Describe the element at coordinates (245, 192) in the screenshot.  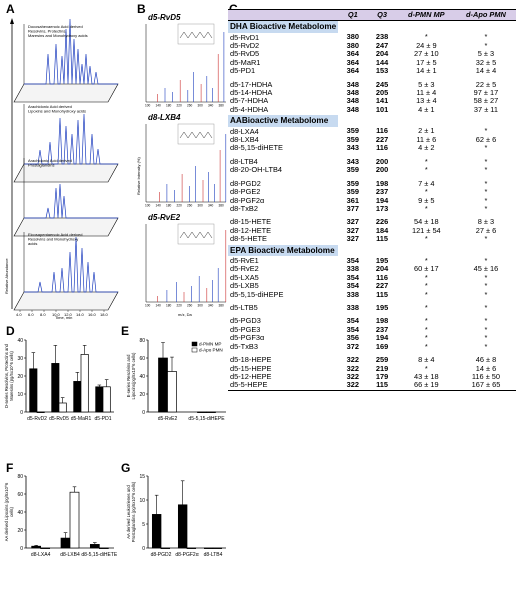
I see `analyte-cell: d8-PGE2` at that location.